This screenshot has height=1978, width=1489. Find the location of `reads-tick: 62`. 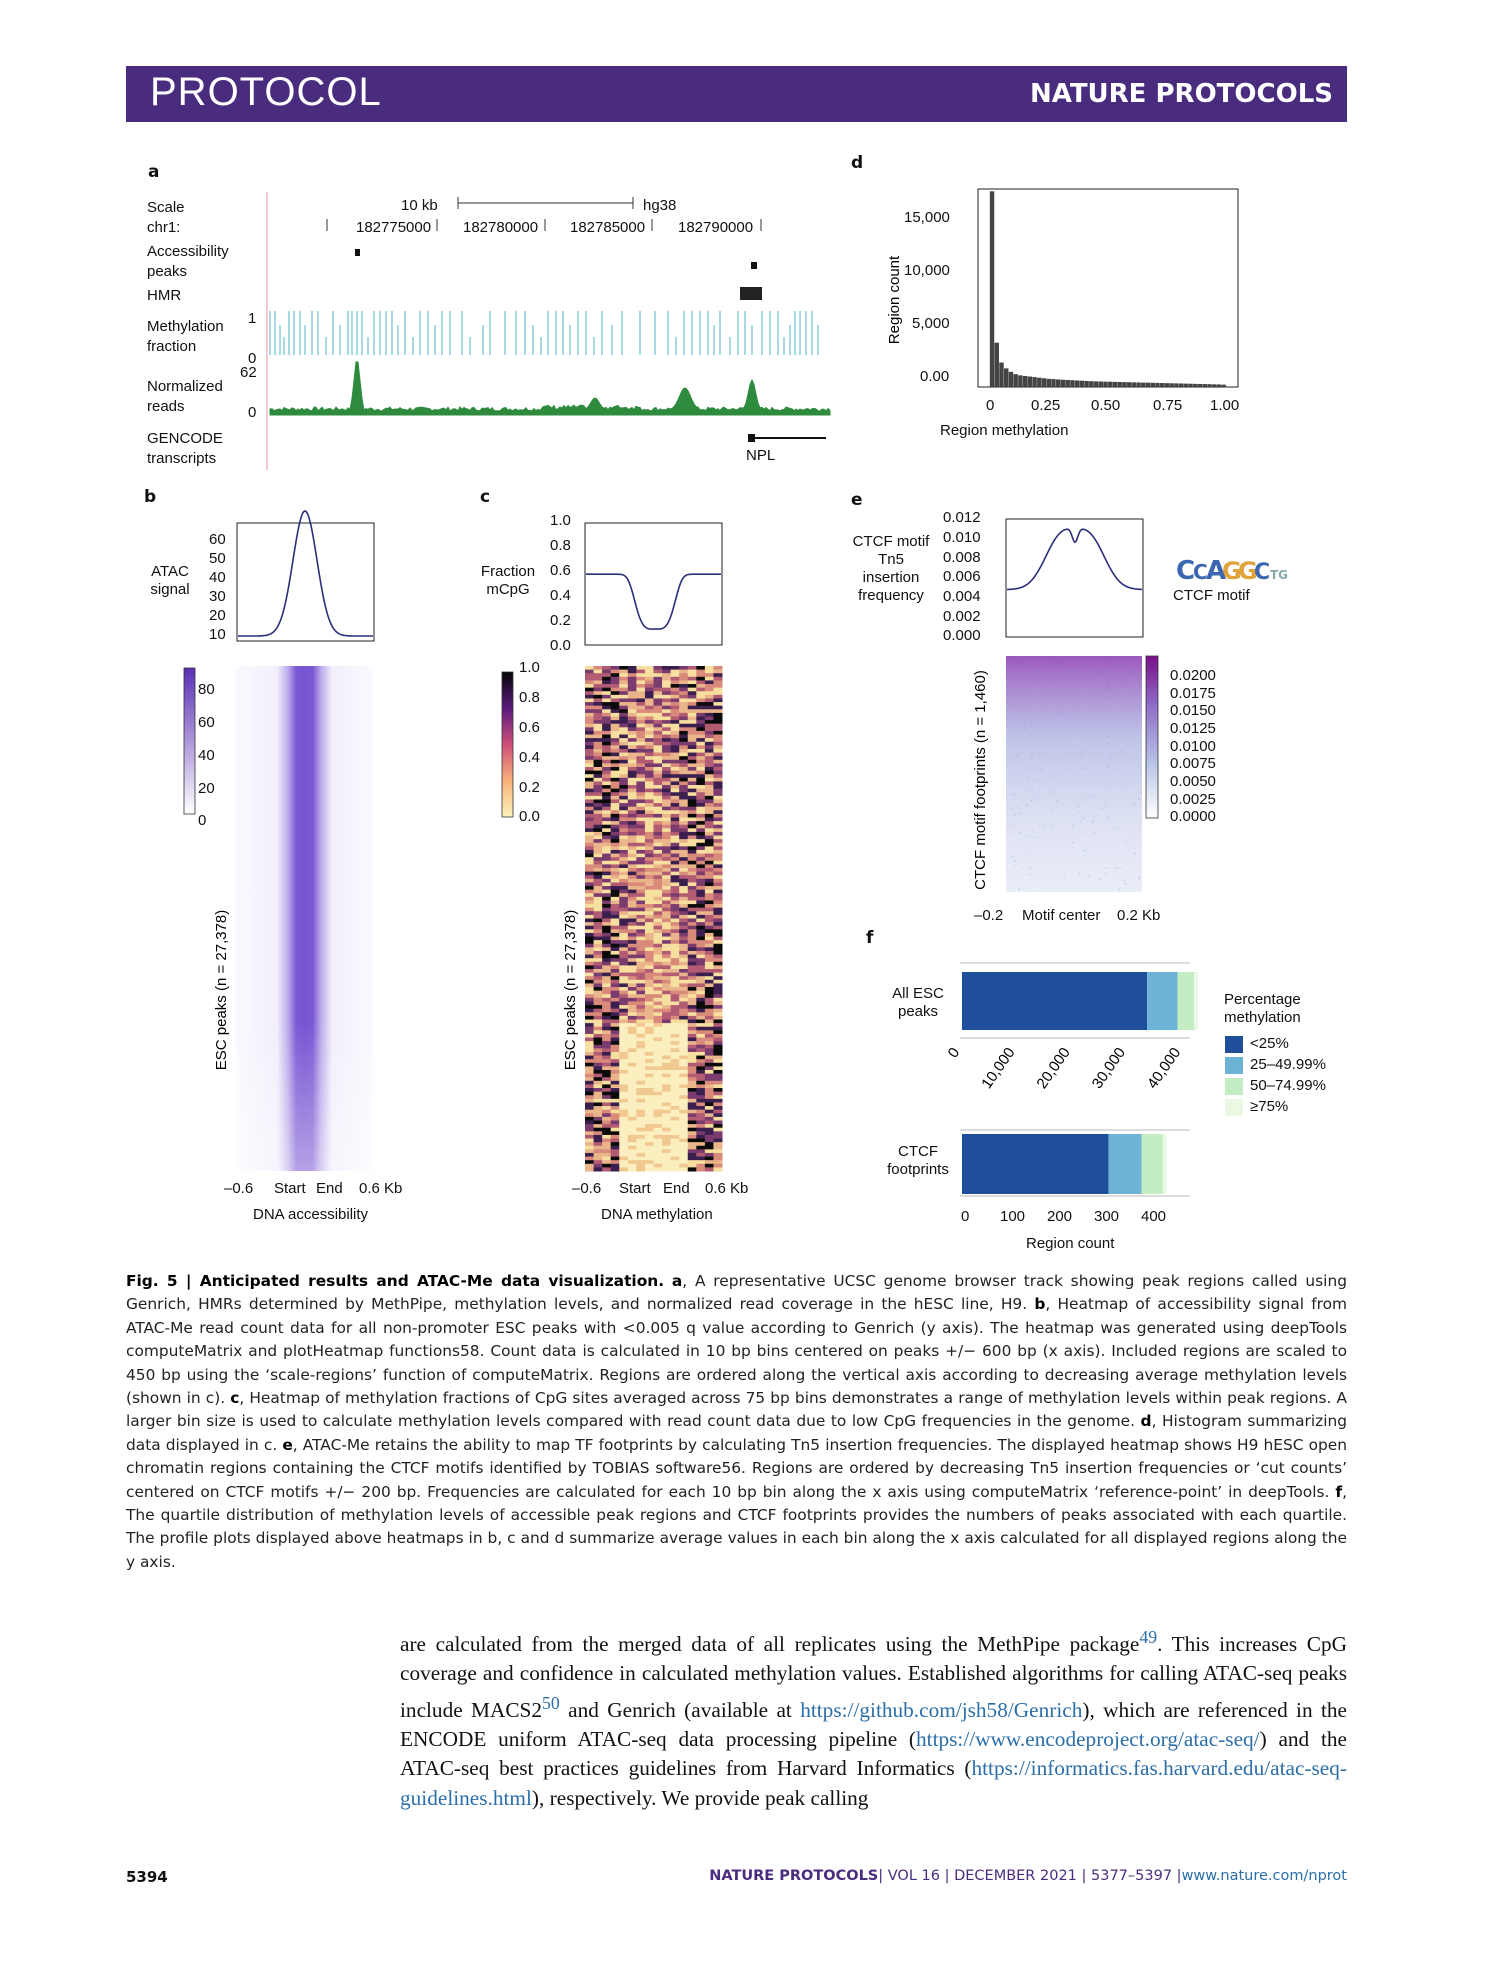

reads-tick: 62 is located at coordinates (248, 372).